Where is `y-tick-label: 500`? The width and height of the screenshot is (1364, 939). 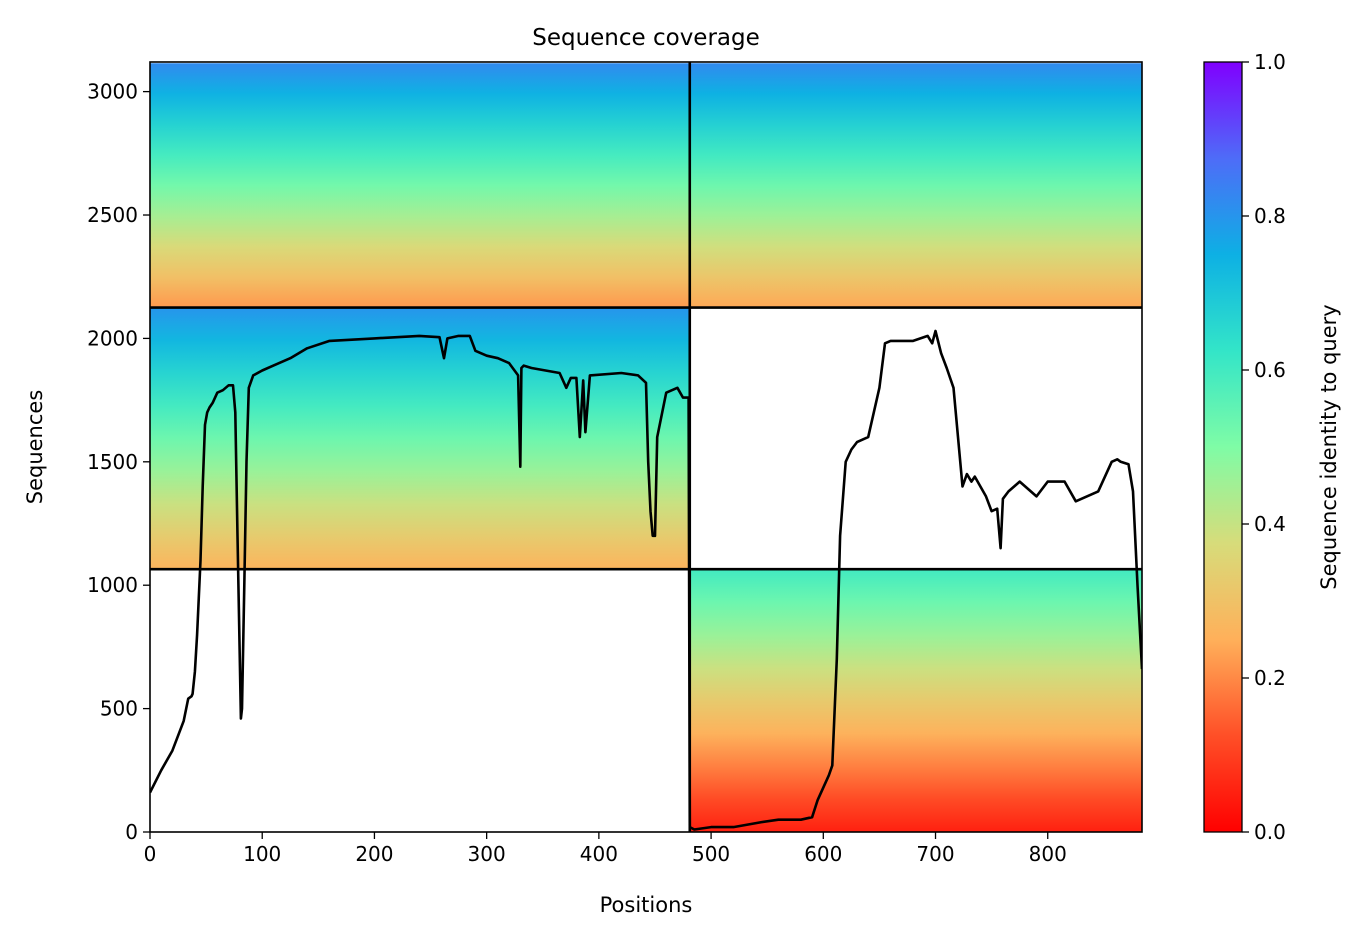
y-tick-label: 500 is located at coordinates (119, 709).